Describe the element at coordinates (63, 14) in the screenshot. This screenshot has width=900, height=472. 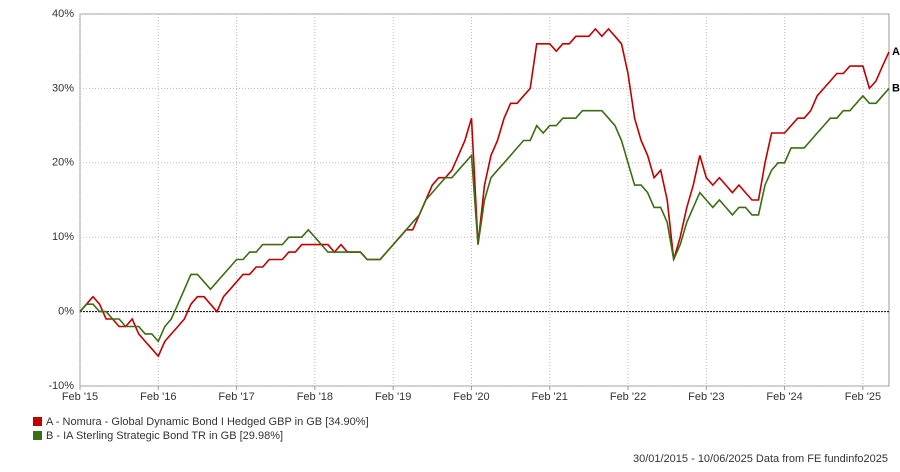
I see `y-tick-label: 40%` at that location.